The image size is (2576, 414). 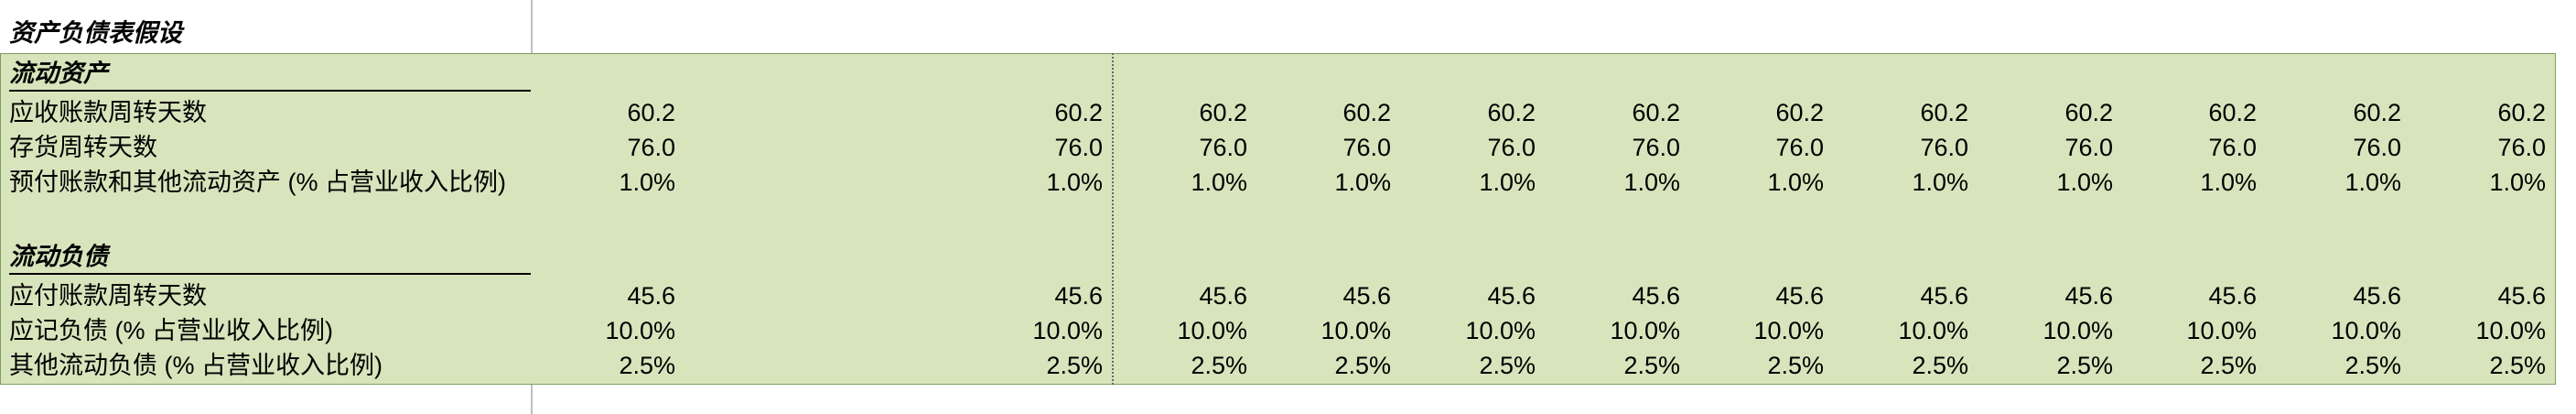 What do you see at coordinates (1113, 219) in the screenshot?
I see `column-divider` at bounding box center [1113, 219].